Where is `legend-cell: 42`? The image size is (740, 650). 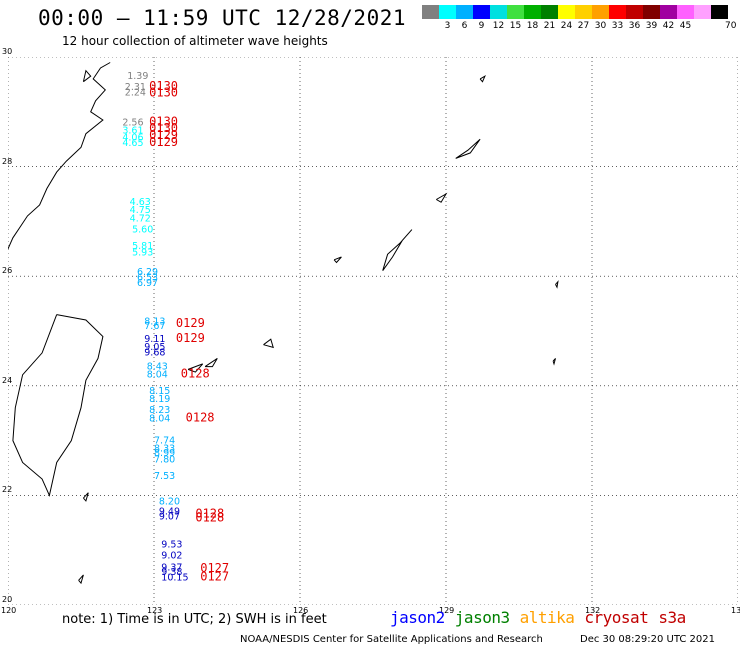
legend-cell: 42 is located at coordinates (668, 18).